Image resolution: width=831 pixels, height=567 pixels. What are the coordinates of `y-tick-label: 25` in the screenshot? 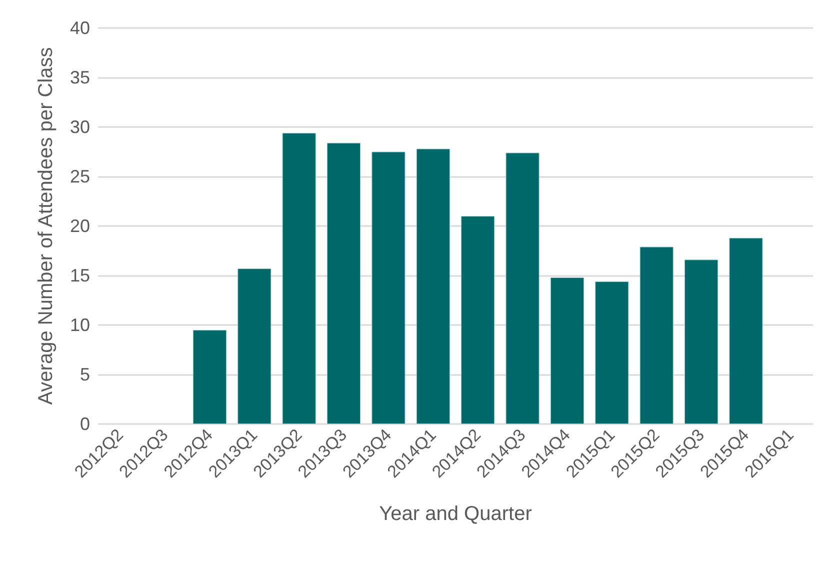 It's located at (80, 176).